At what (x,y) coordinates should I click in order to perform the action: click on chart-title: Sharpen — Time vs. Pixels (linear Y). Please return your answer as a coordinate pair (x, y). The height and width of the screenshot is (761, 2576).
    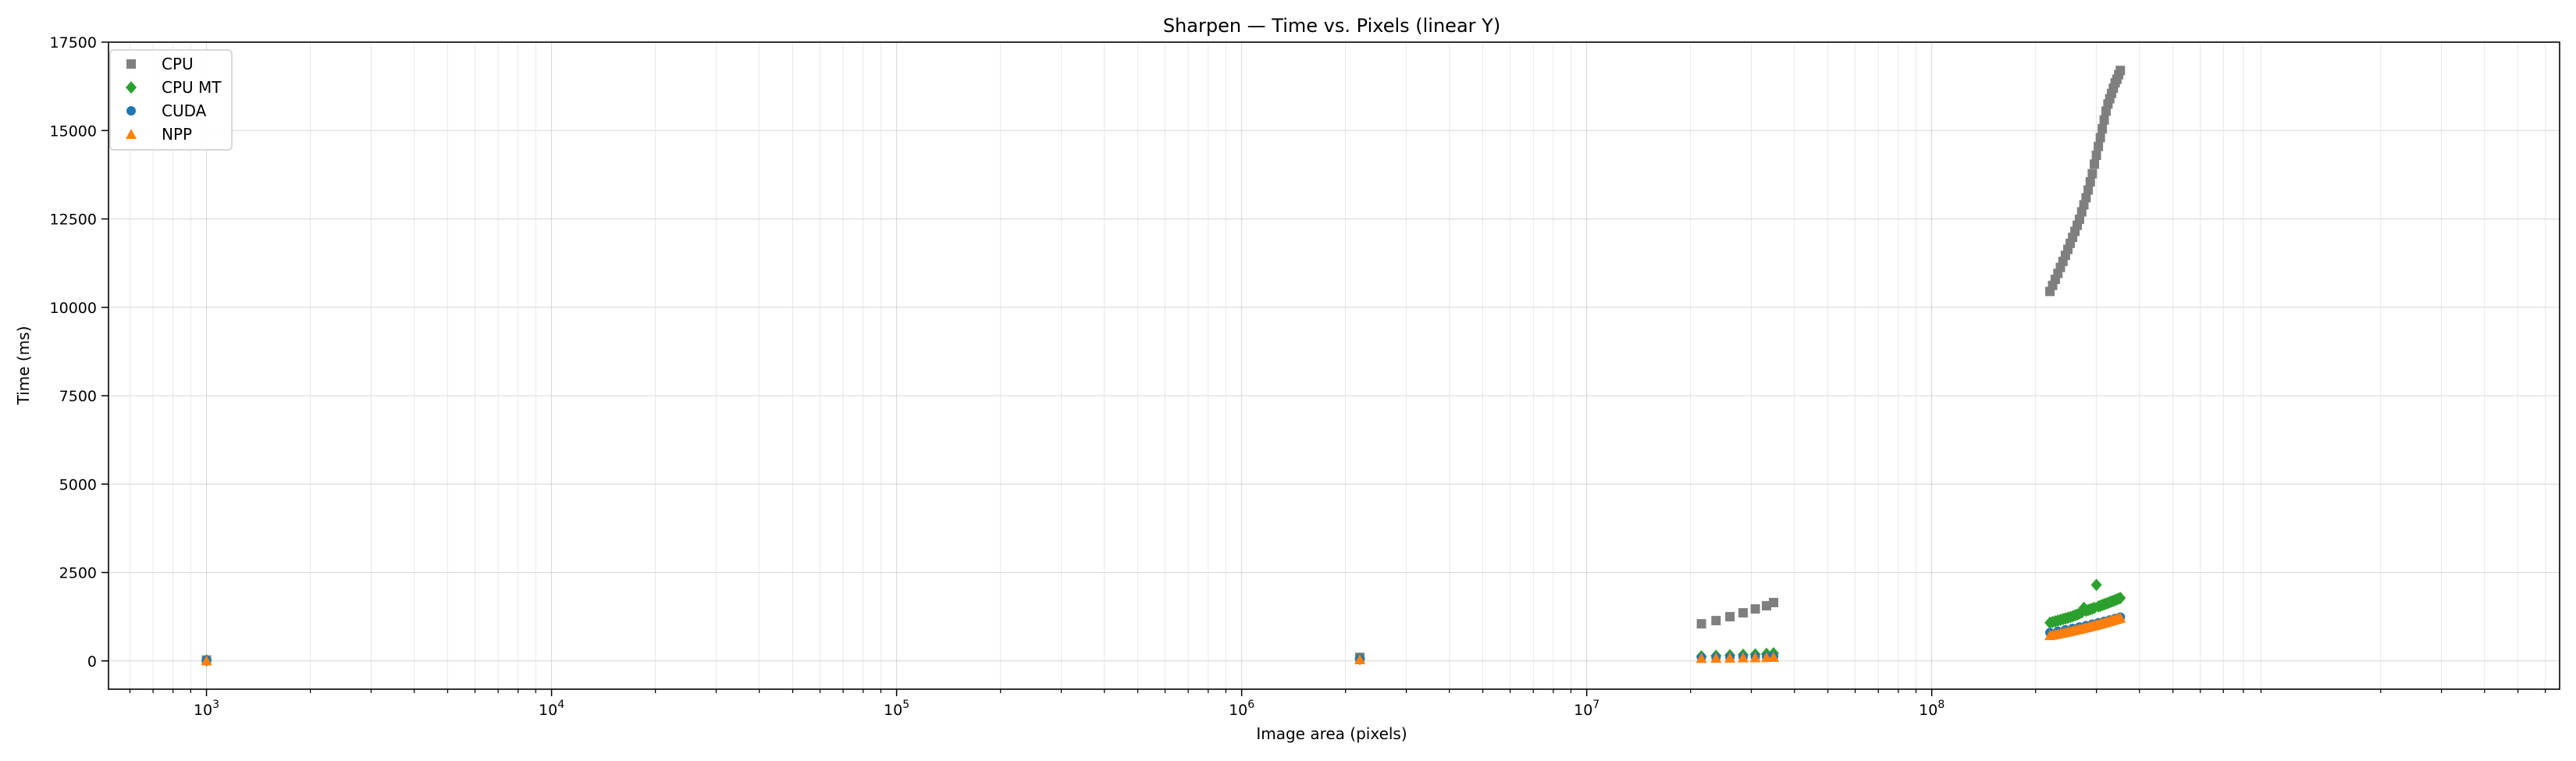
    Looking at the image, I should click on (1331, 26).